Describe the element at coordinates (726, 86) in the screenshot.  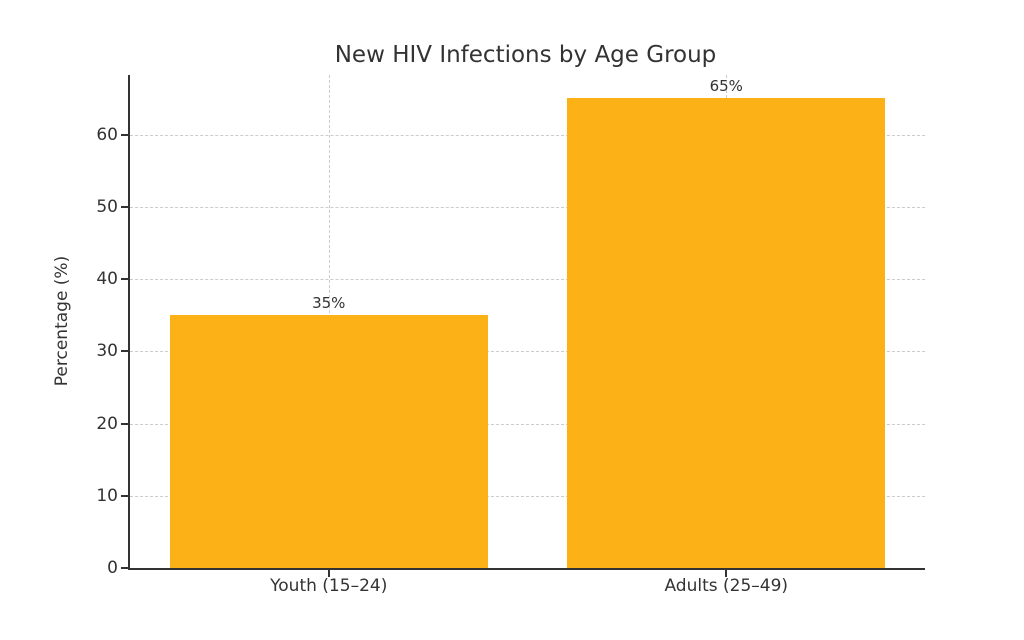
I see `bar-value-label: 65%` at that location.